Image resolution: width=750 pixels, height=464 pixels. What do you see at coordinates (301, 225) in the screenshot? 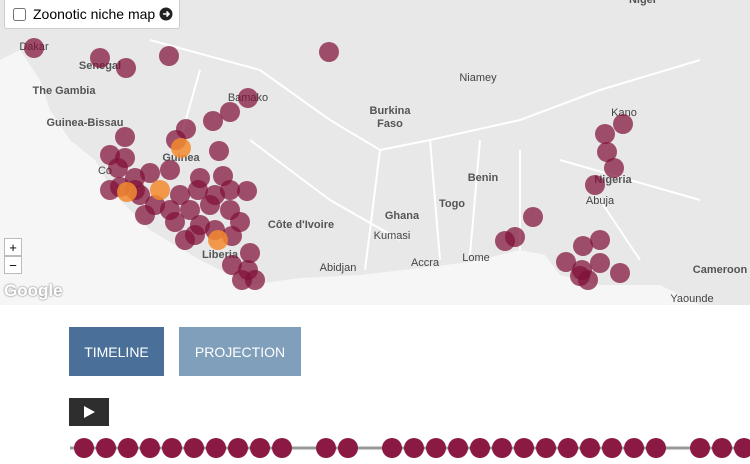
I see `place-label: Côte d'Ivoire` at bounding box center [301, 225].